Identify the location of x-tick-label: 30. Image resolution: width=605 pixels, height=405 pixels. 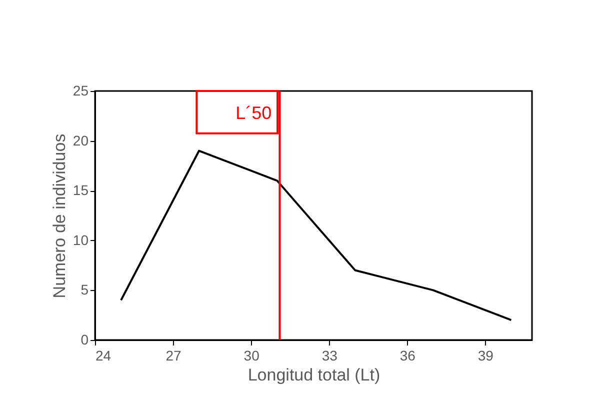
(252, 356).